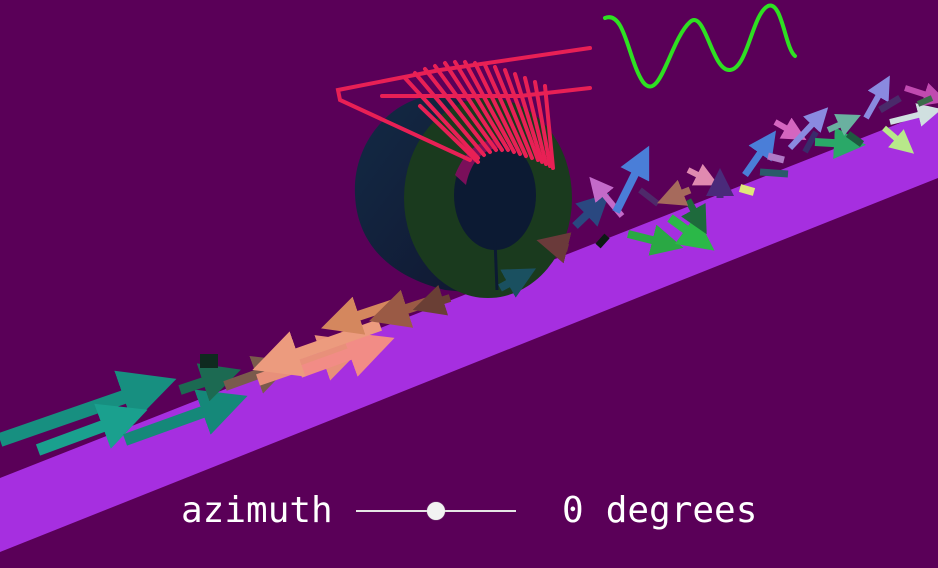 The height and width of the screenshot is (568, 938). I want to click on slider-thumb, so click(436, 511).